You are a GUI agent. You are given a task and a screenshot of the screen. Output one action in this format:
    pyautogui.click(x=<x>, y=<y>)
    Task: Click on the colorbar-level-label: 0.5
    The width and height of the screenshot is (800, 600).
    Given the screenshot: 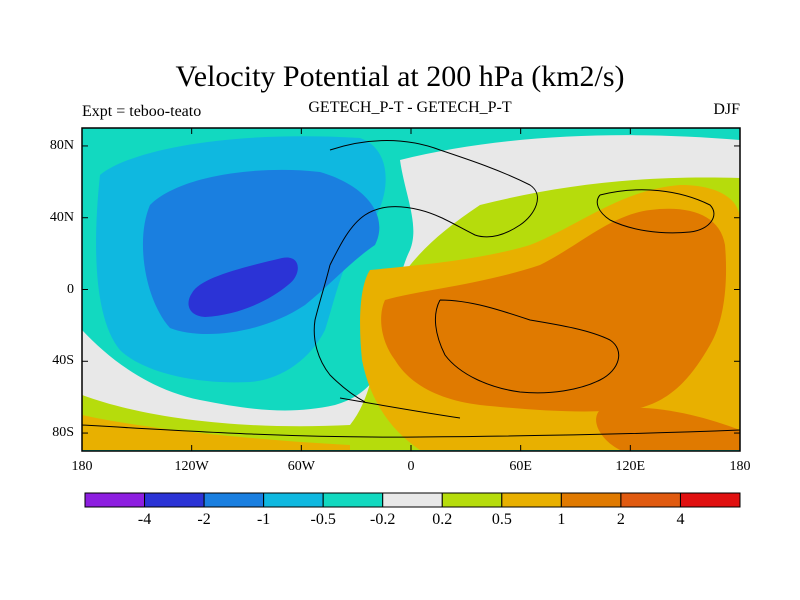 What is the action you would take?
    pyautogui.click(x=501, y=519)
    